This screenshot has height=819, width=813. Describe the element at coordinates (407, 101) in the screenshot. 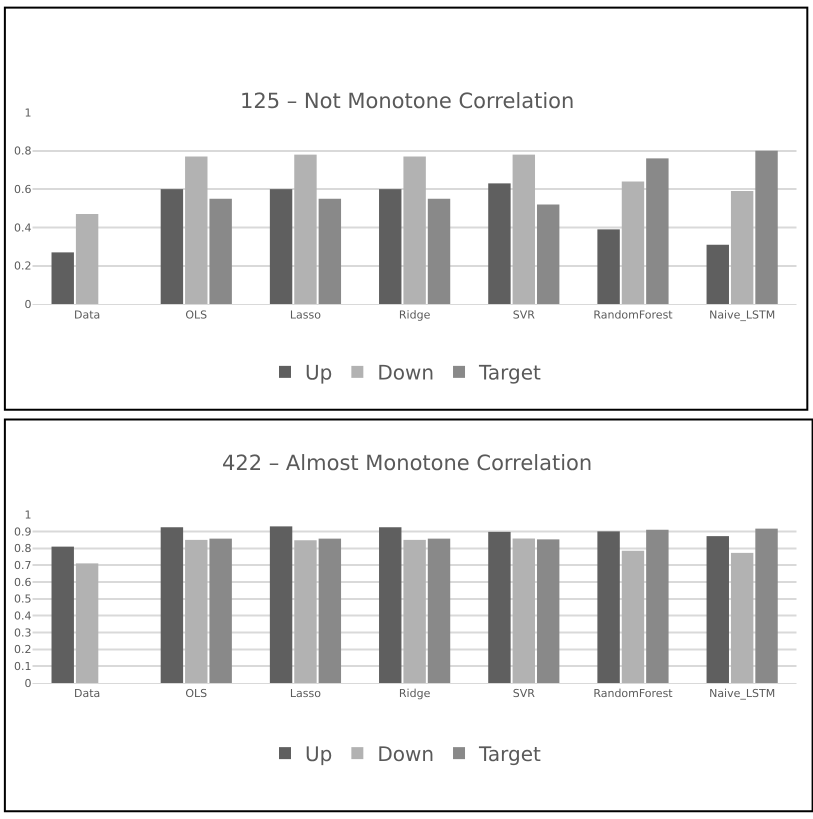

I see `chart-title: 125 – Not Monotone Correlation` at that location.